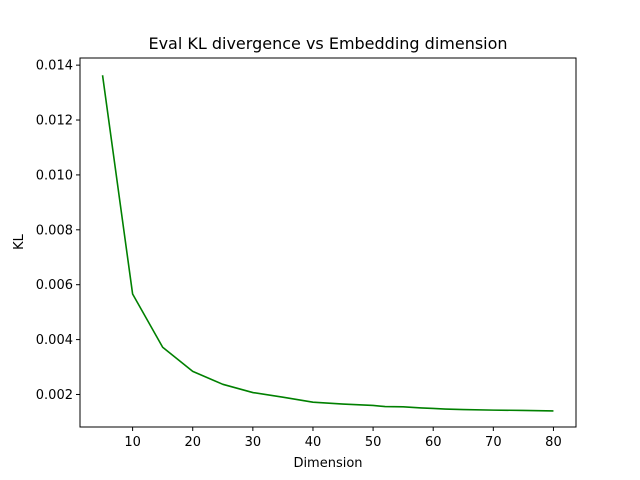  Describe the element at coordinates (54, 285) in the screenshot. I see `y-tick-label: 0.006` at that location.